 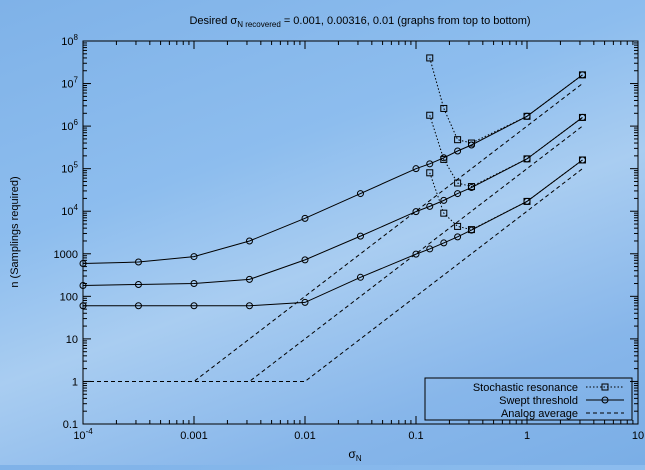 What do you see at coordinates (527, 436) in the screenshot?
I see `x-tick-label: 1` at bounding box center [527, 436].